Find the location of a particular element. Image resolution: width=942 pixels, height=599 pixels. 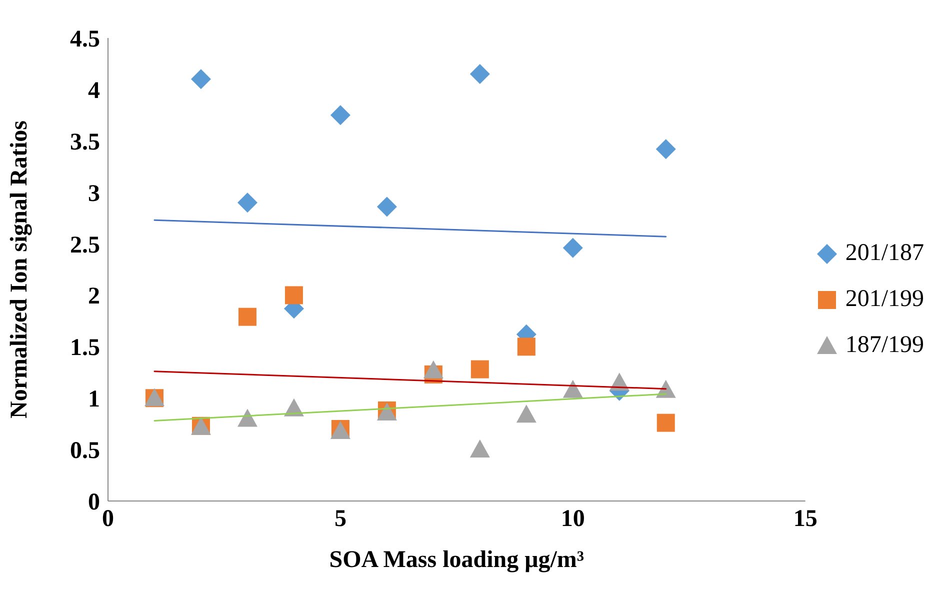

y-tick-label: 1.5 is located at coordinates (85, 348).